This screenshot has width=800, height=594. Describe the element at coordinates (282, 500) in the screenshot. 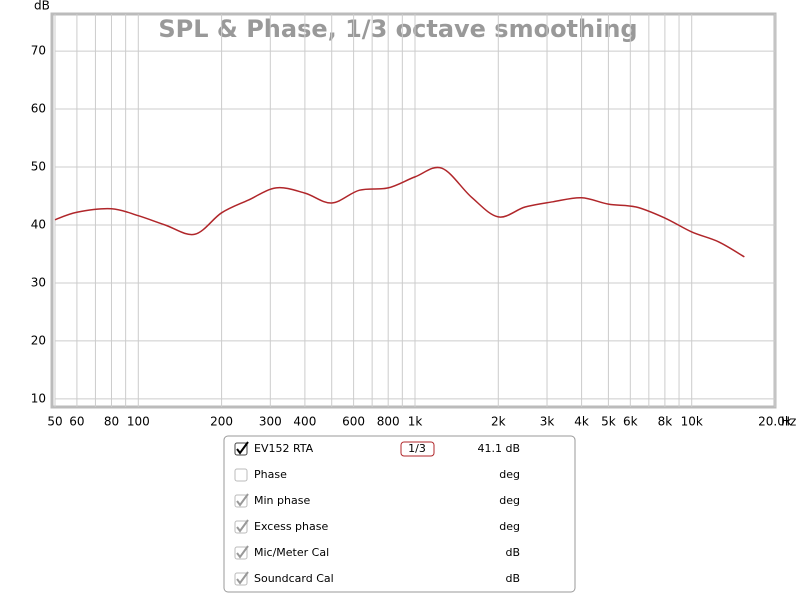

I see `row-label: Min phase` at that location.